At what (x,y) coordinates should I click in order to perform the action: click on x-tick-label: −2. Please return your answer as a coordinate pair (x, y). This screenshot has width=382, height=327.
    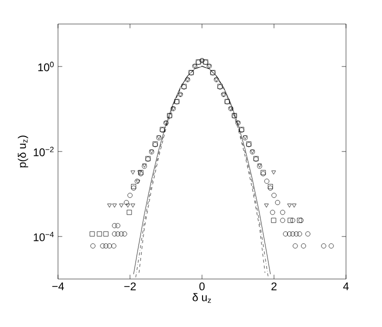
    Looking at the image, I should click on (130, 286).